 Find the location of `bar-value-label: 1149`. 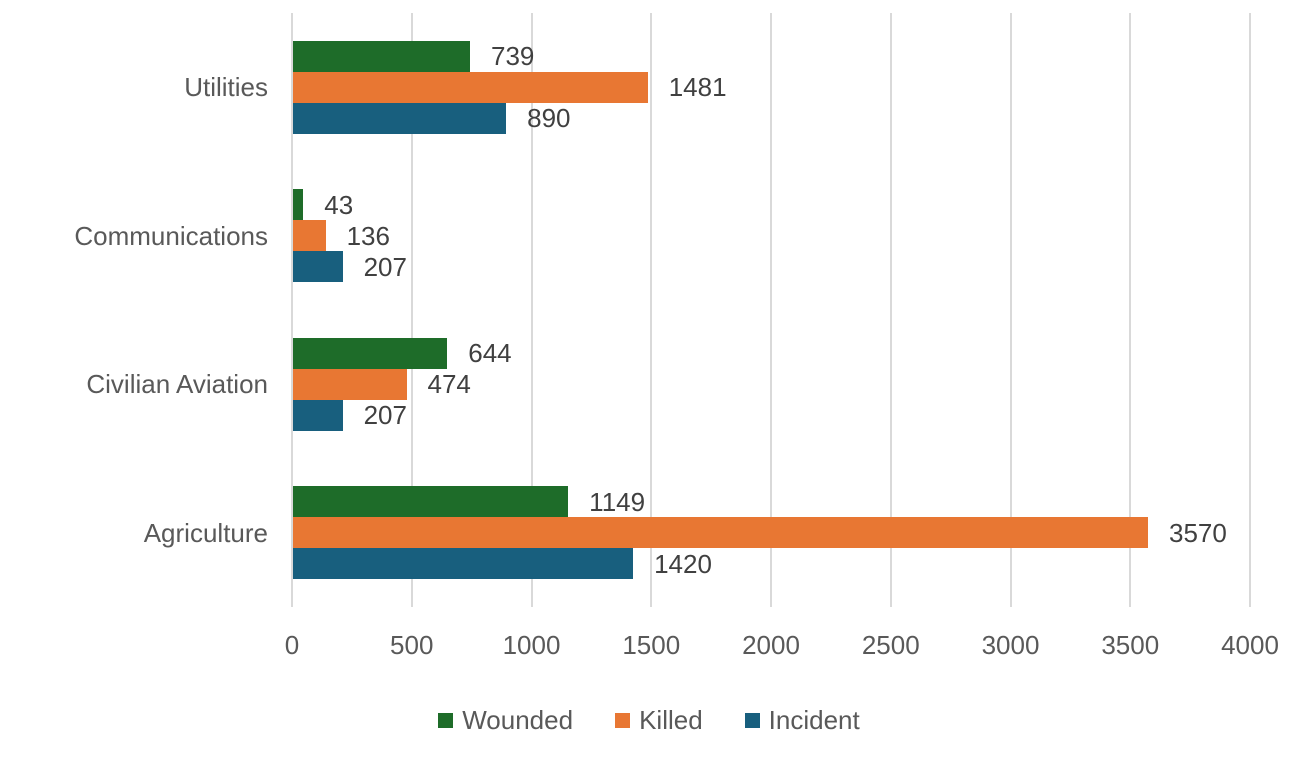

bar-value-label: 1149 is located at coordinates (617, 501).